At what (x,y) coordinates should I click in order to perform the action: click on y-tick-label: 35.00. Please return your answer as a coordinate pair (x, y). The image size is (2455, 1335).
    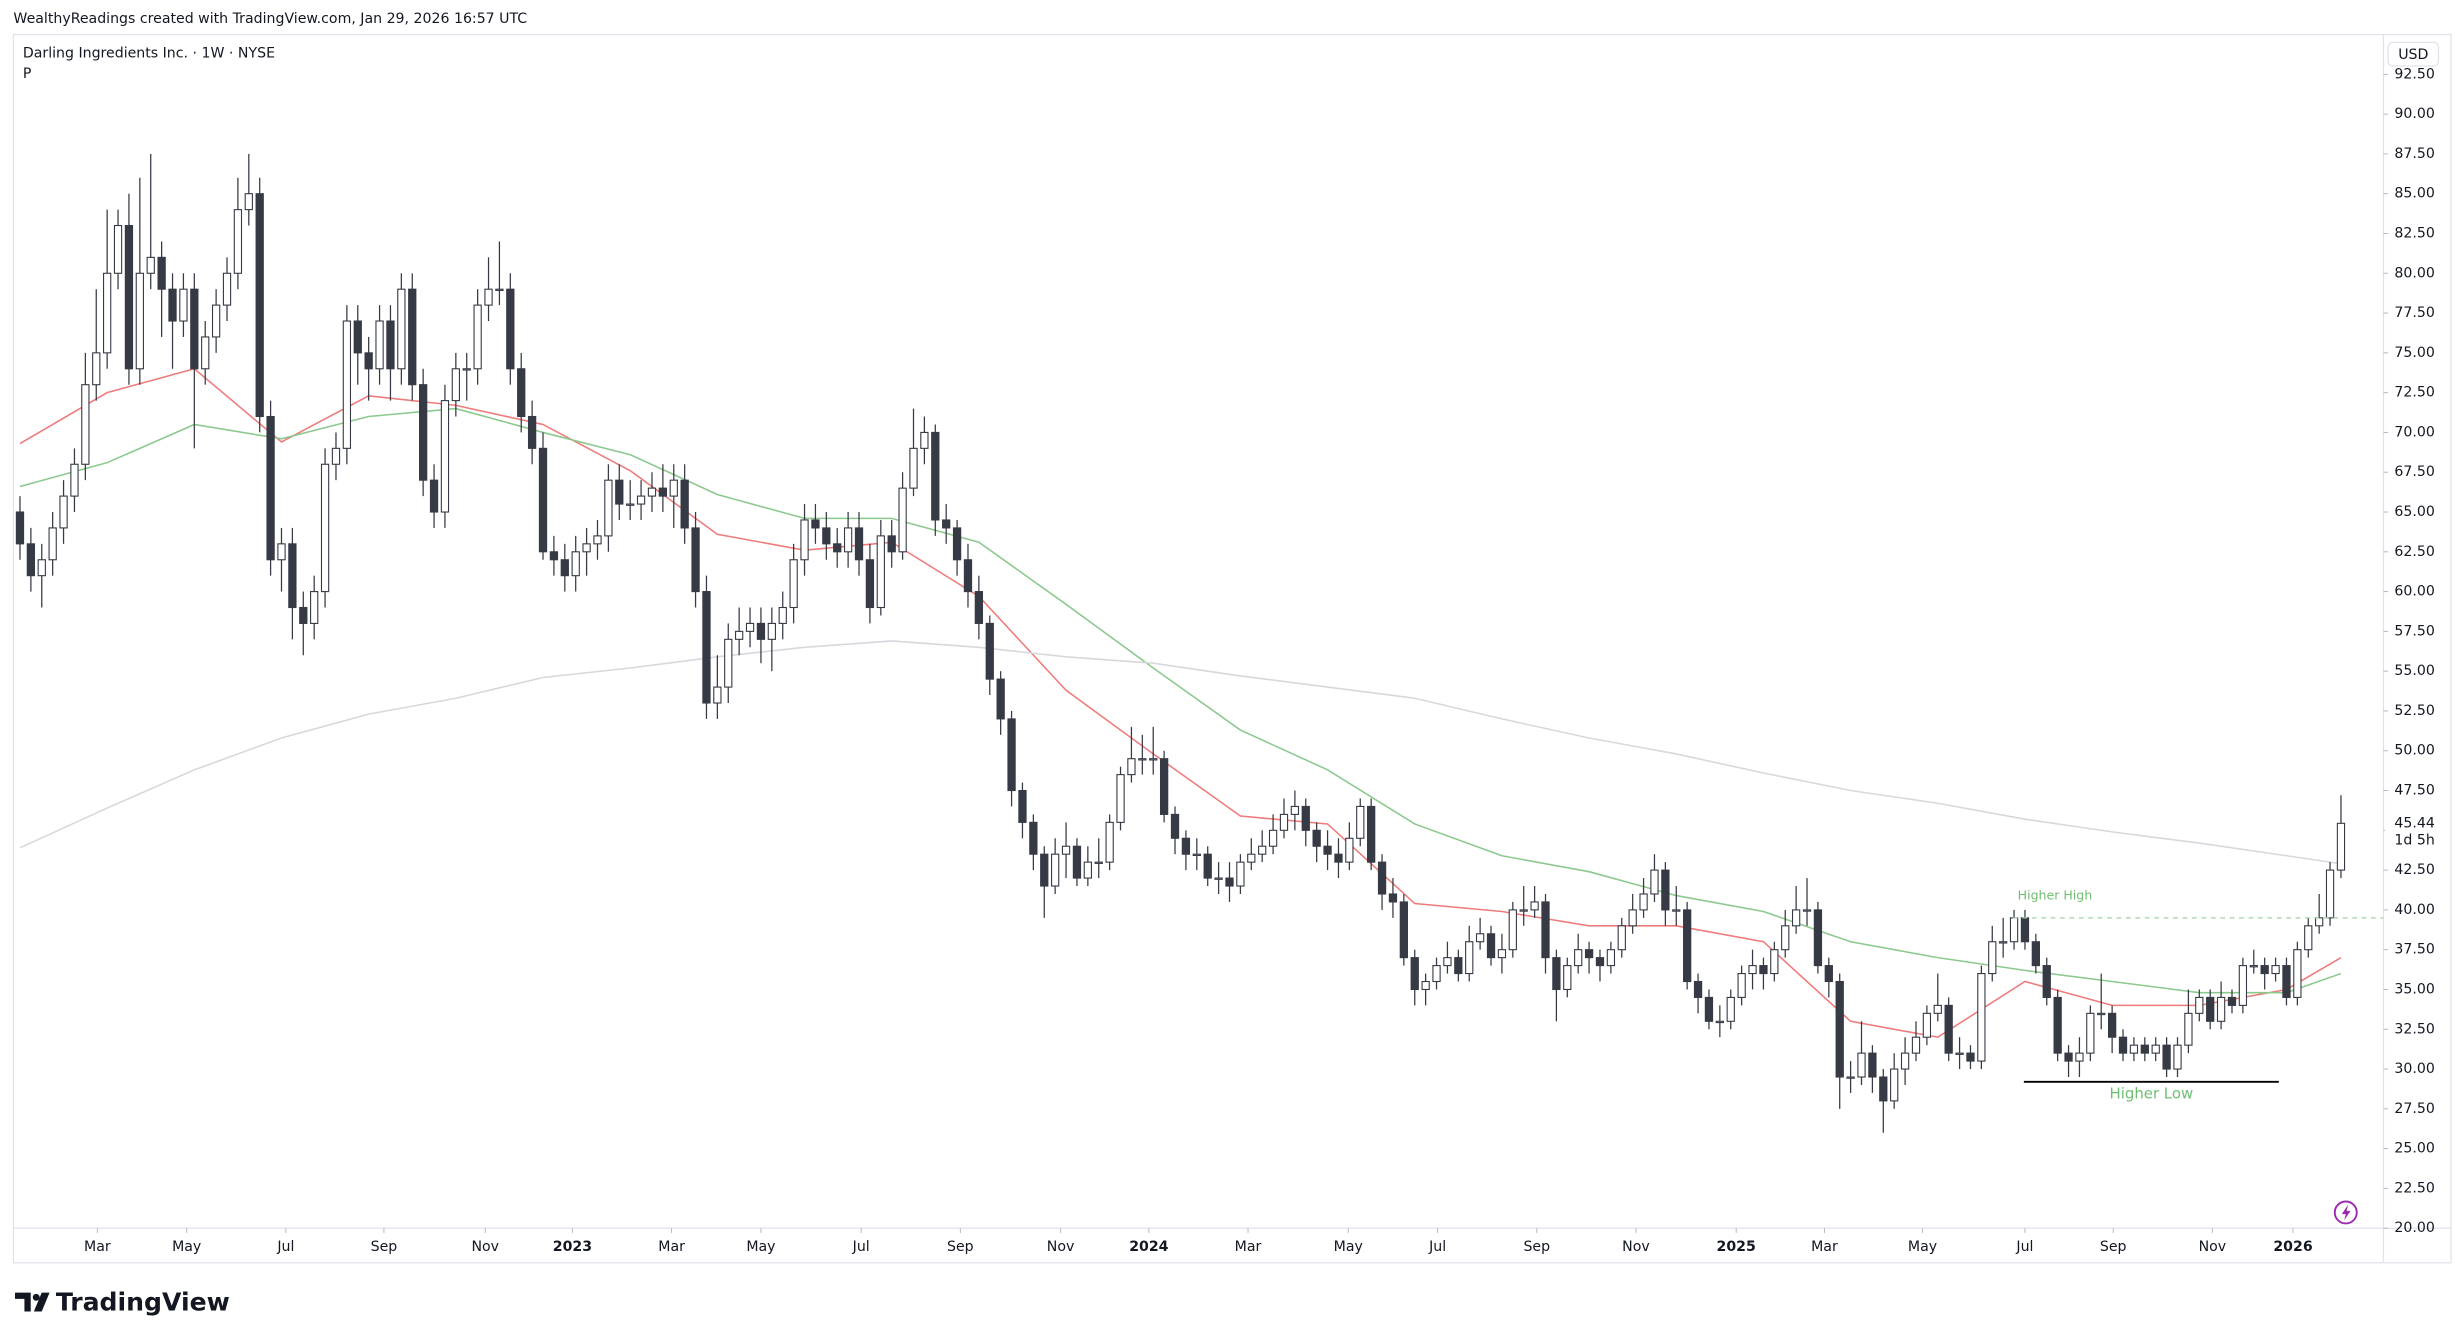
    Looking at the image, I should click on (2414, 989).